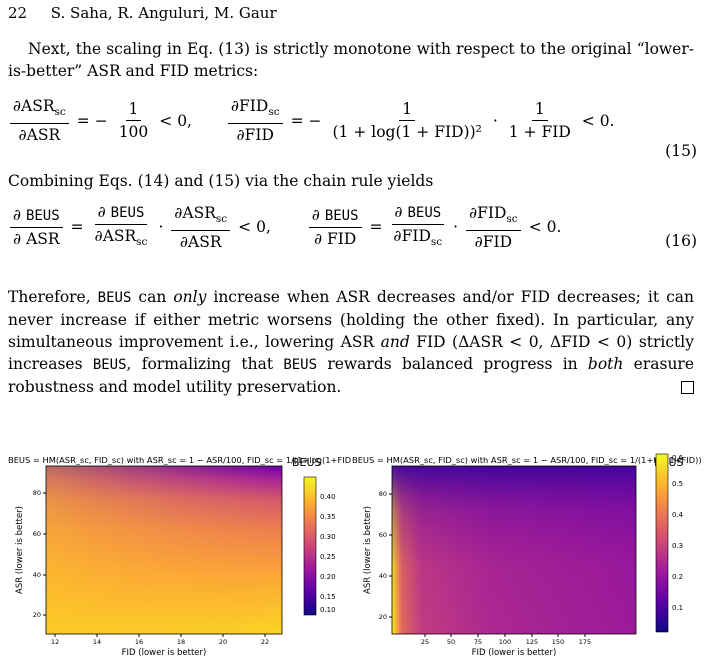 The height and width of the screenshot is (664, 705). What do you see at coordinates (678, 515) in the screenshot?
I see `cbtick-label: 0.4` at bounding box center [678, 515].